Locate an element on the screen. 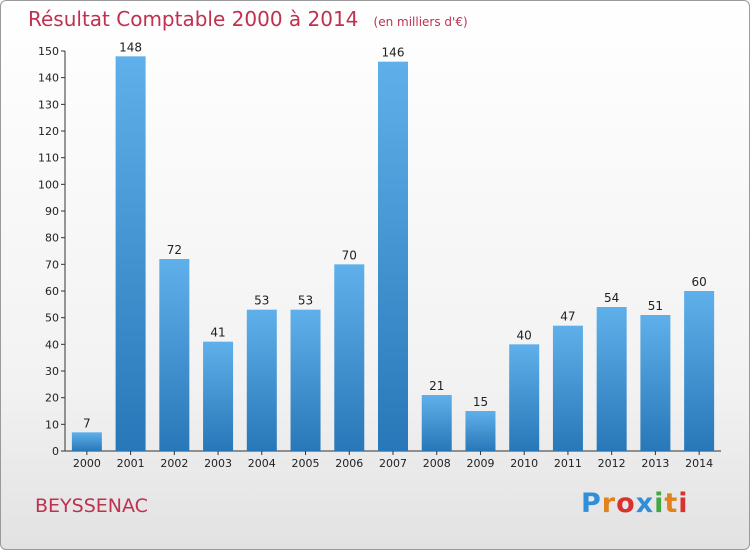 The width and height of the screenshot is (750, 550). data-label: 70 is located at coordinates (349, 255).